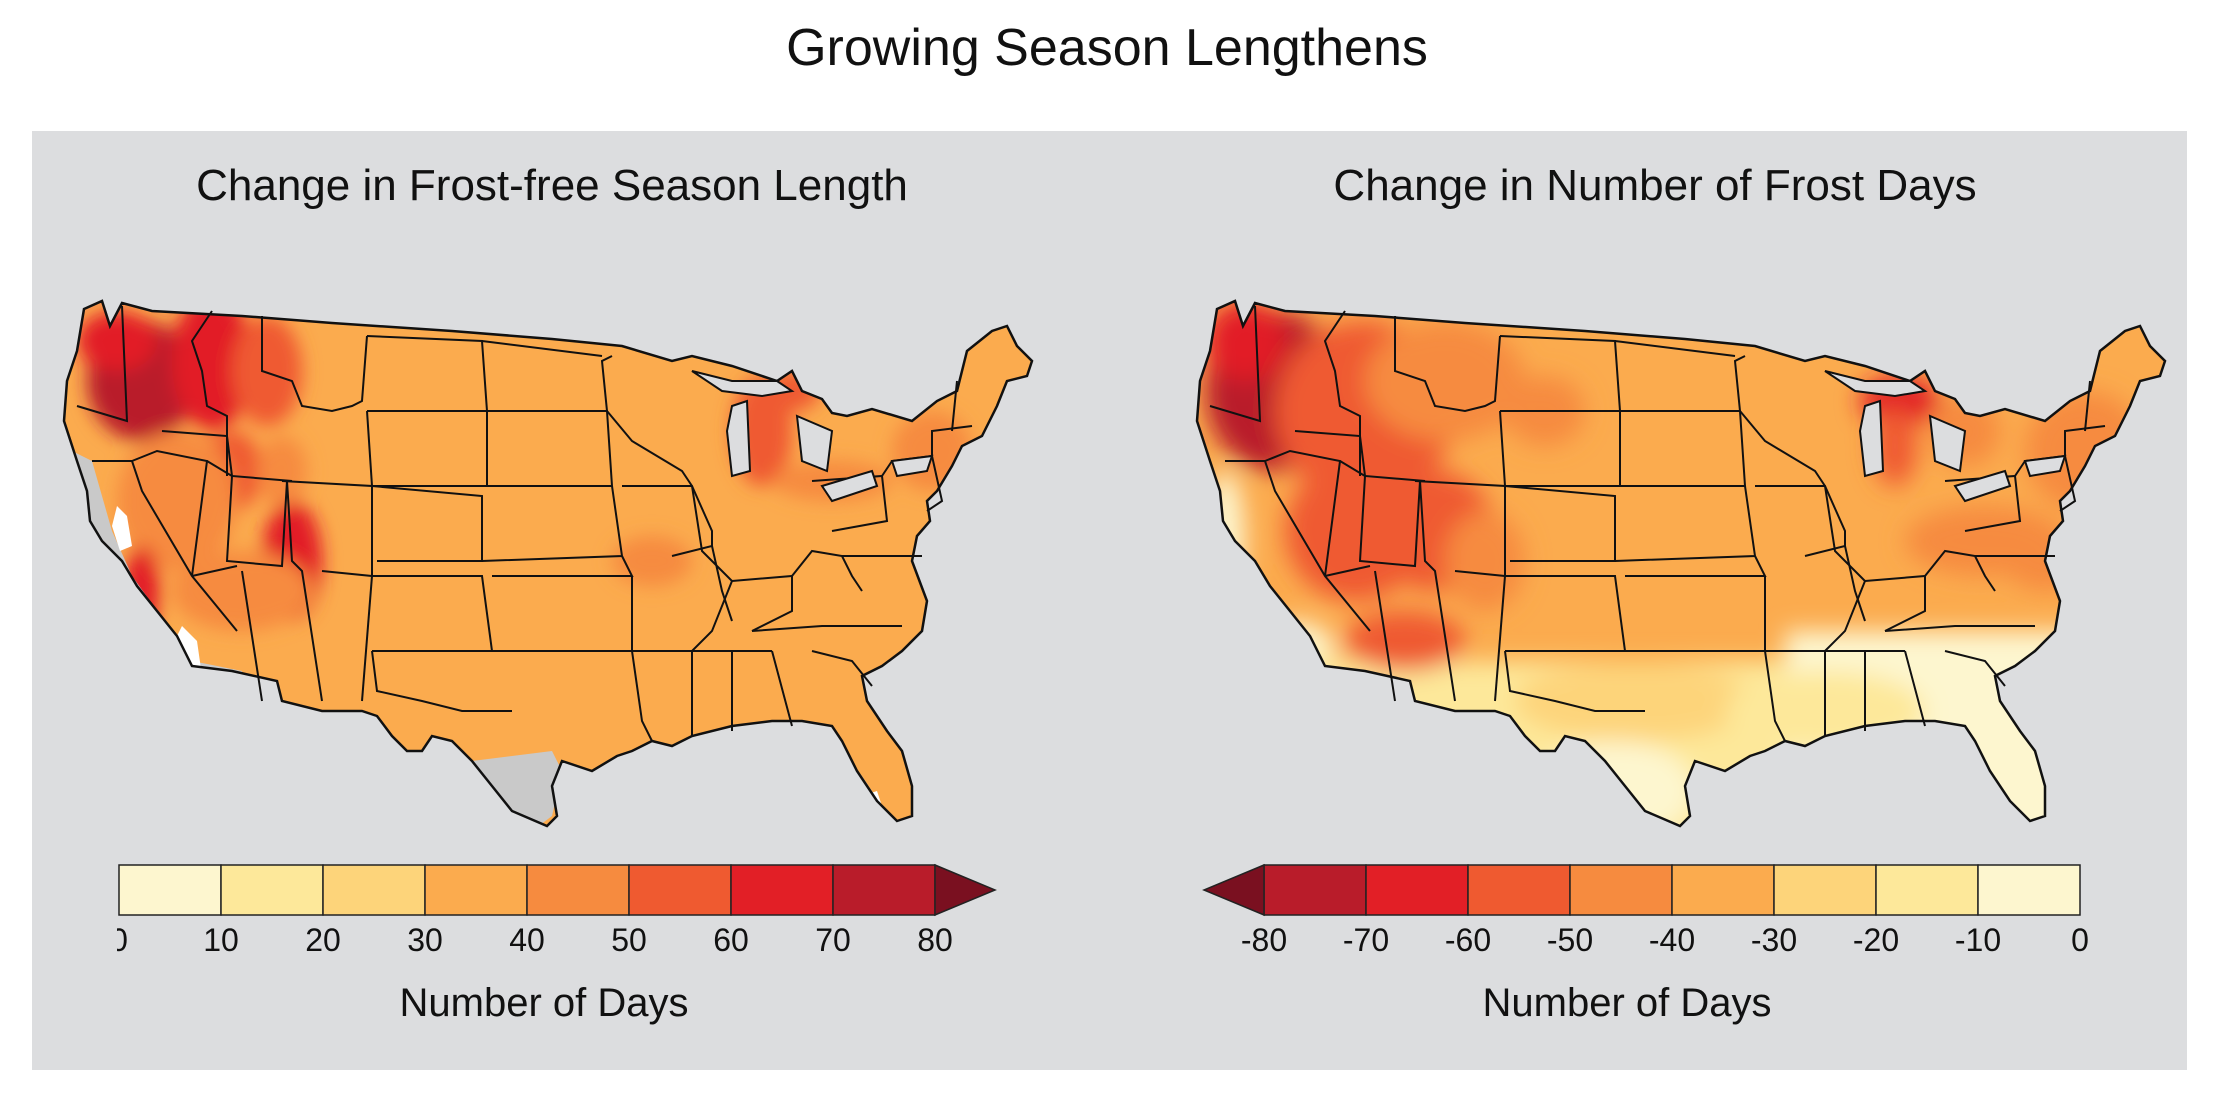 Image resolution: width=2214 pixels, height=1109 pixels. I want to click on legend-tick-label: 50, so click(629, 937).